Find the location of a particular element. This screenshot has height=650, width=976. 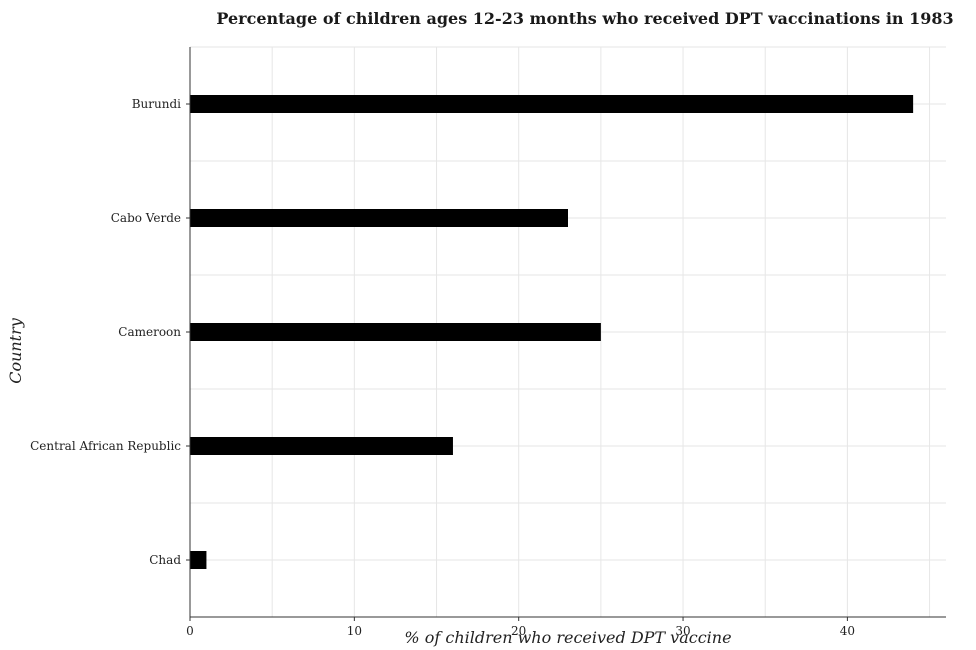

x-tick-label: 40 is located at coordinates (847, 631).